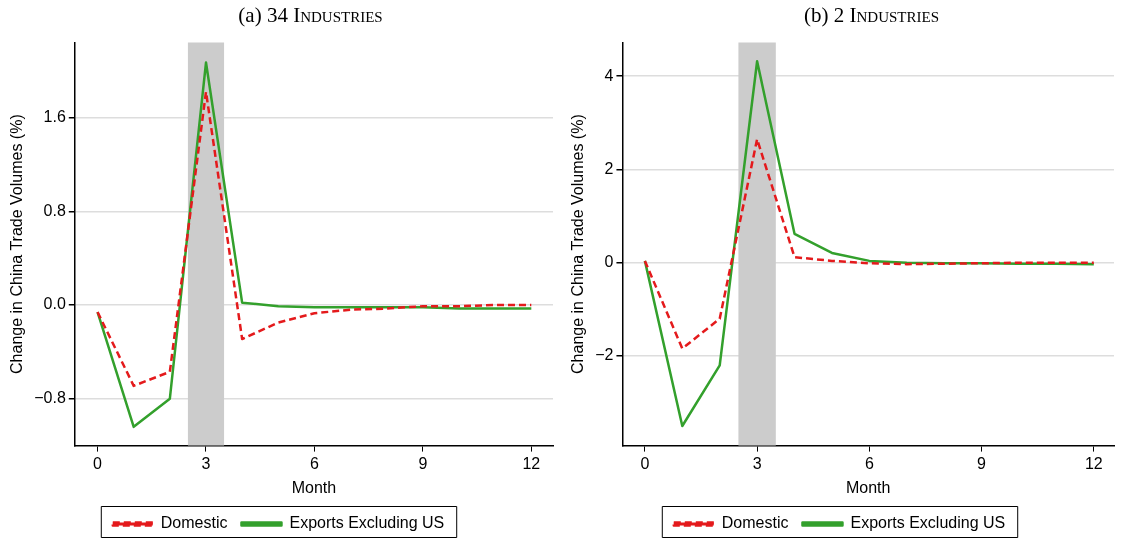 The width and height of the screenshot is (1123, 552). Describe the element at coordinates (609, 168) in the screenshot. I see `y-tick-label: 2` at that location.